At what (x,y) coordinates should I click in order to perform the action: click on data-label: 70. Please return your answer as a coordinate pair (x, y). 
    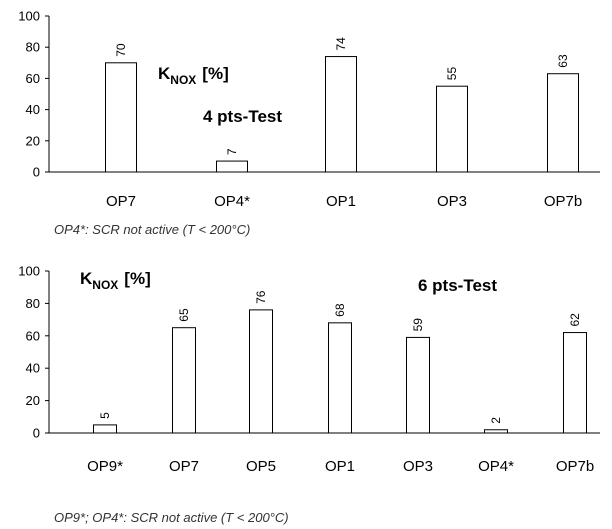
    Looking at the image, I should click on (121, 50).